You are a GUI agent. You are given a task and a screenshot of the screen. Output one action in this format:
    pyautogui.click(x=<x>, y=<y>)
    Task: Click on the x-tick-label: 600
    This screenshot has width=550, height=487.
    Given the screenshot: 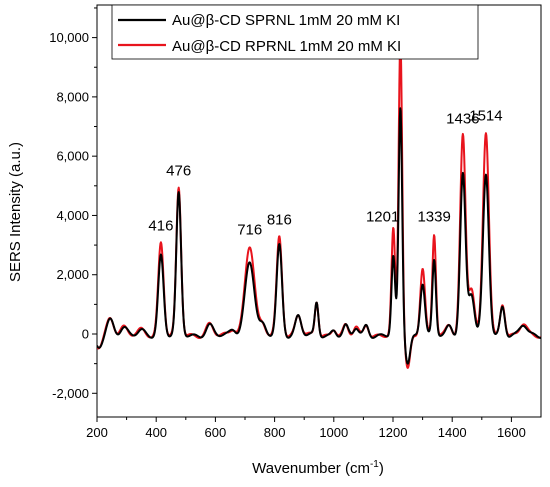 What is the action you would take?
    pyautogui.click(x=216, y=432)
    